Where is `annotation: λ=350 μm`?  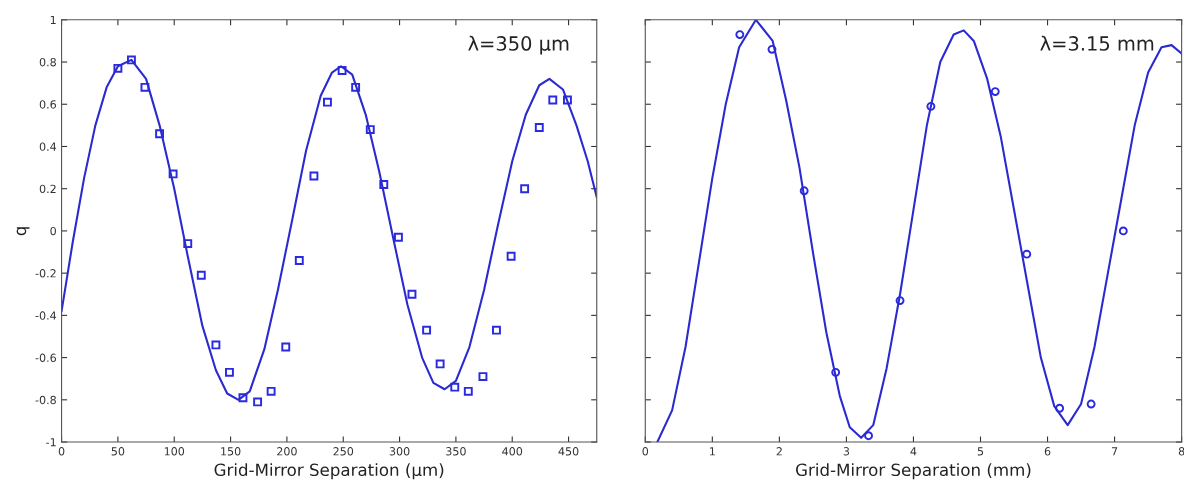
annotation: λ=350 μm is located at coordinates (518, 45).